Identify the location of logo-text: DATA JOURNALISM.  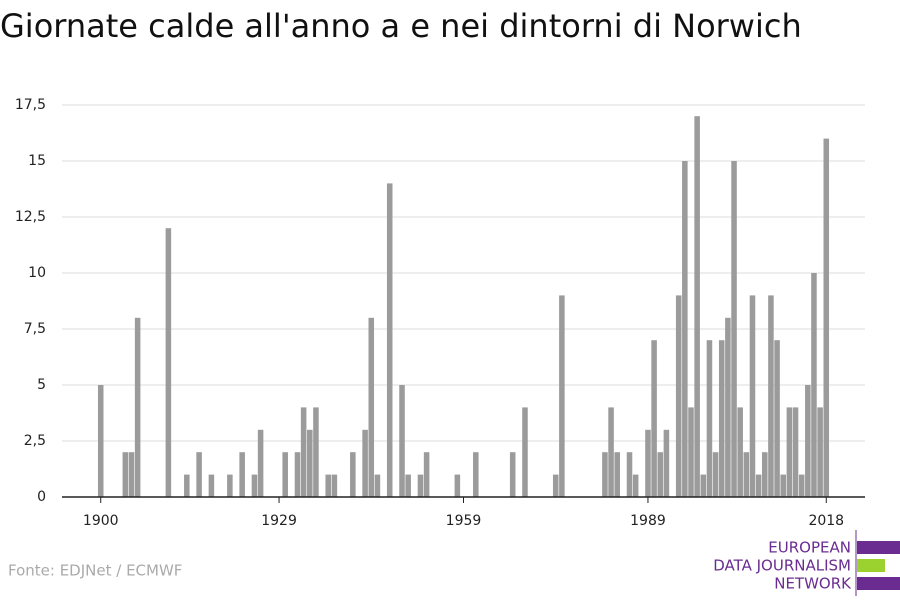
(782, 566).